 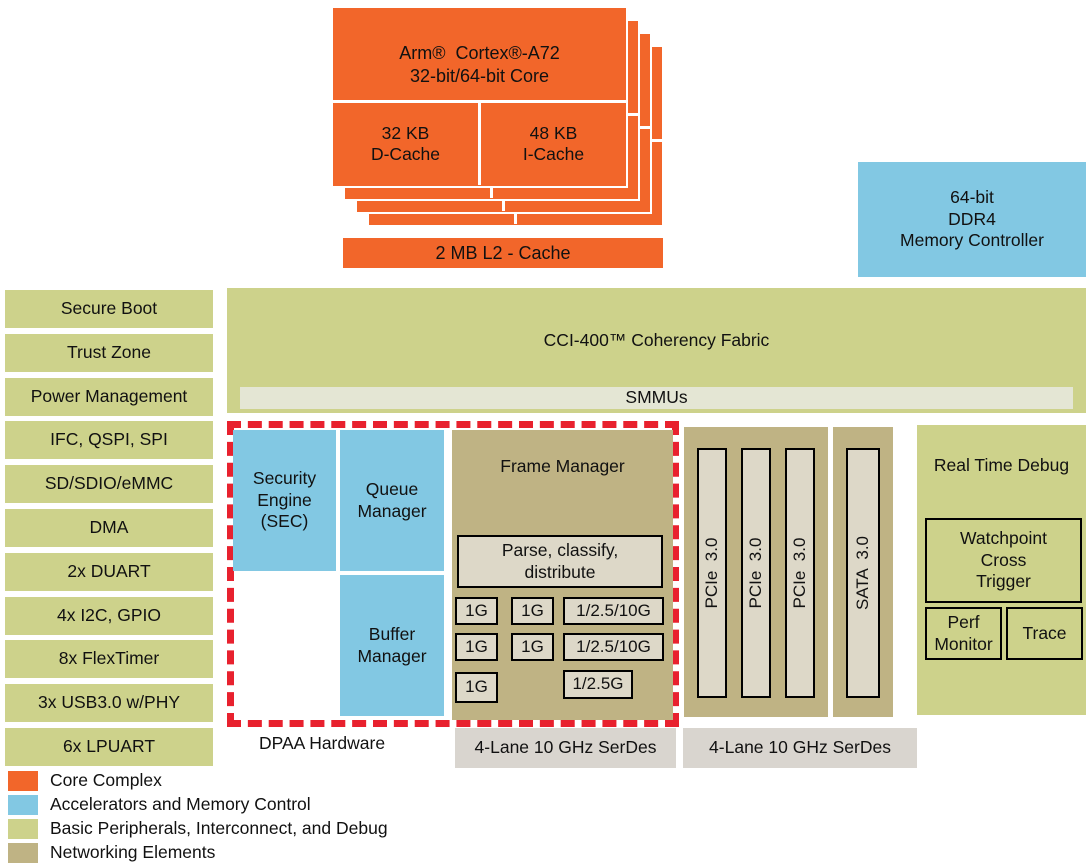 I want to click on legend-row-core-complex: Core Complex, so click(x=85, y=781).